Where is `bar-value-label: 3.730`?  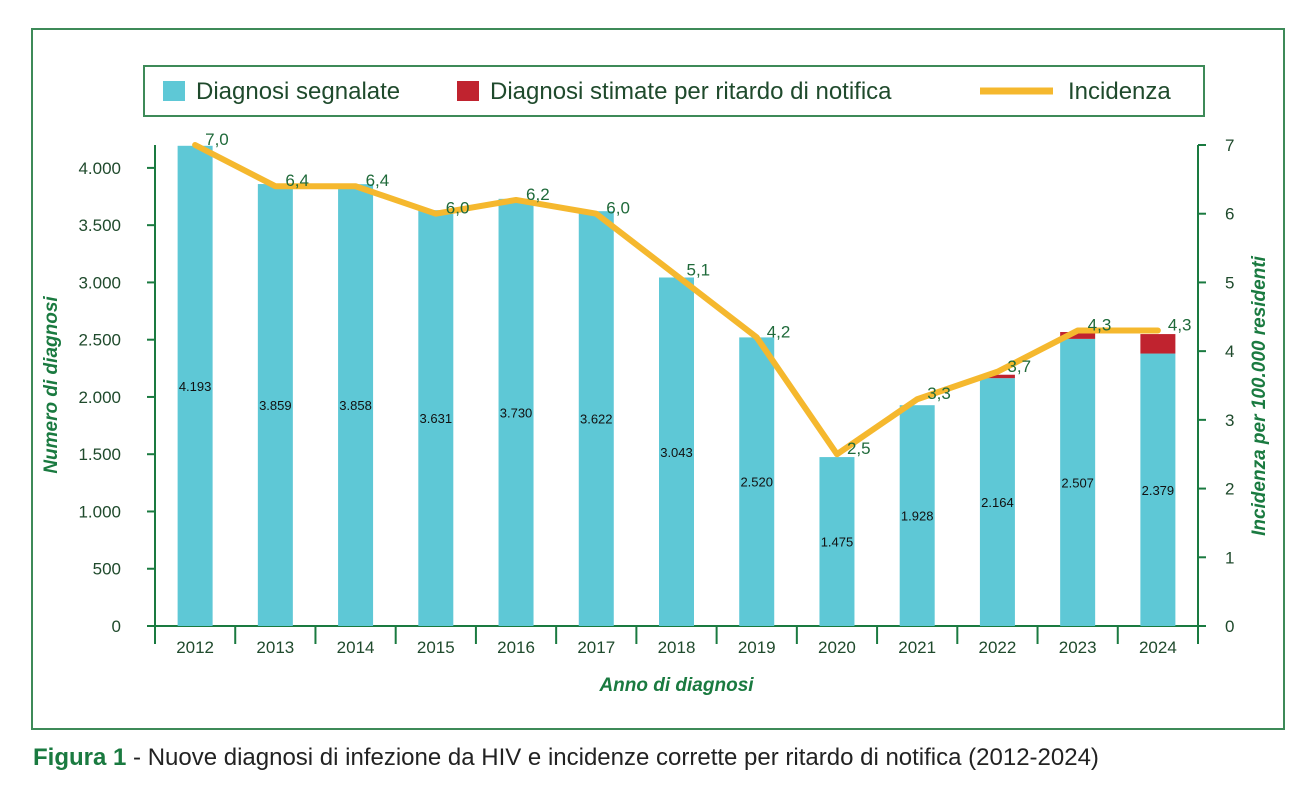 bar-value-label: 3.730 is located at coordinates (516, 412).